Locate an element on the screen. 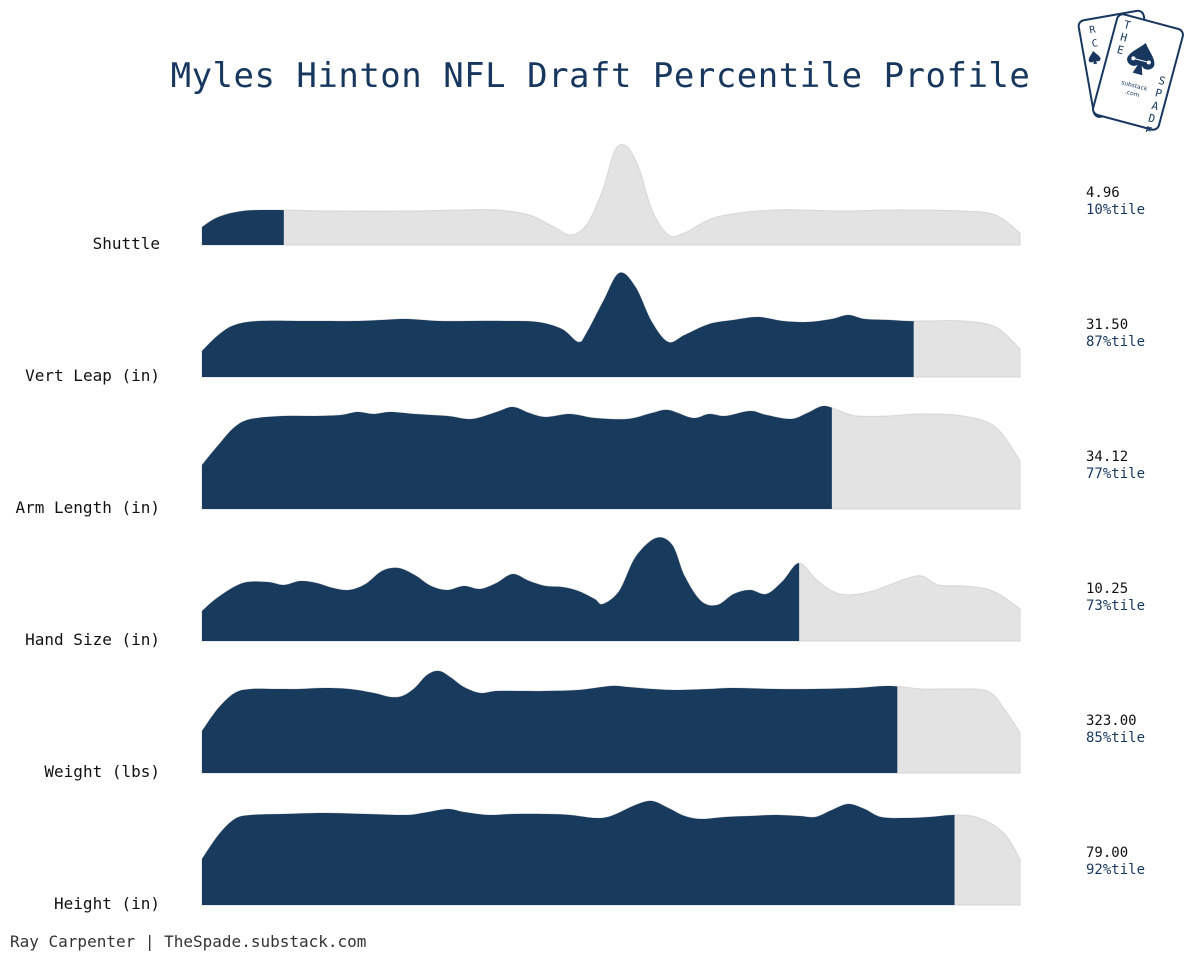 The image size is (1201, 961). svg-text: T is located at coordinates (1127, 25).